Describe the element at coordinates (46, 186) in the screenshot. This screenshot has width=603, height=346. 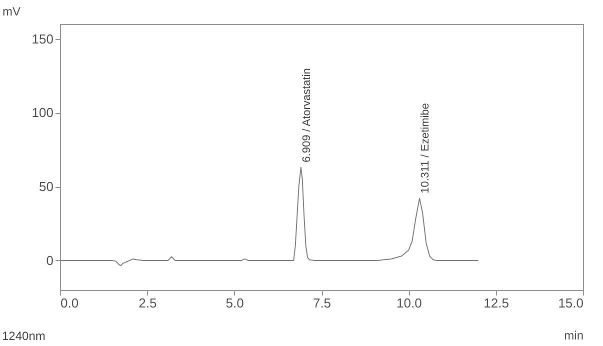
I see `y-tick-label: 50` at that location.